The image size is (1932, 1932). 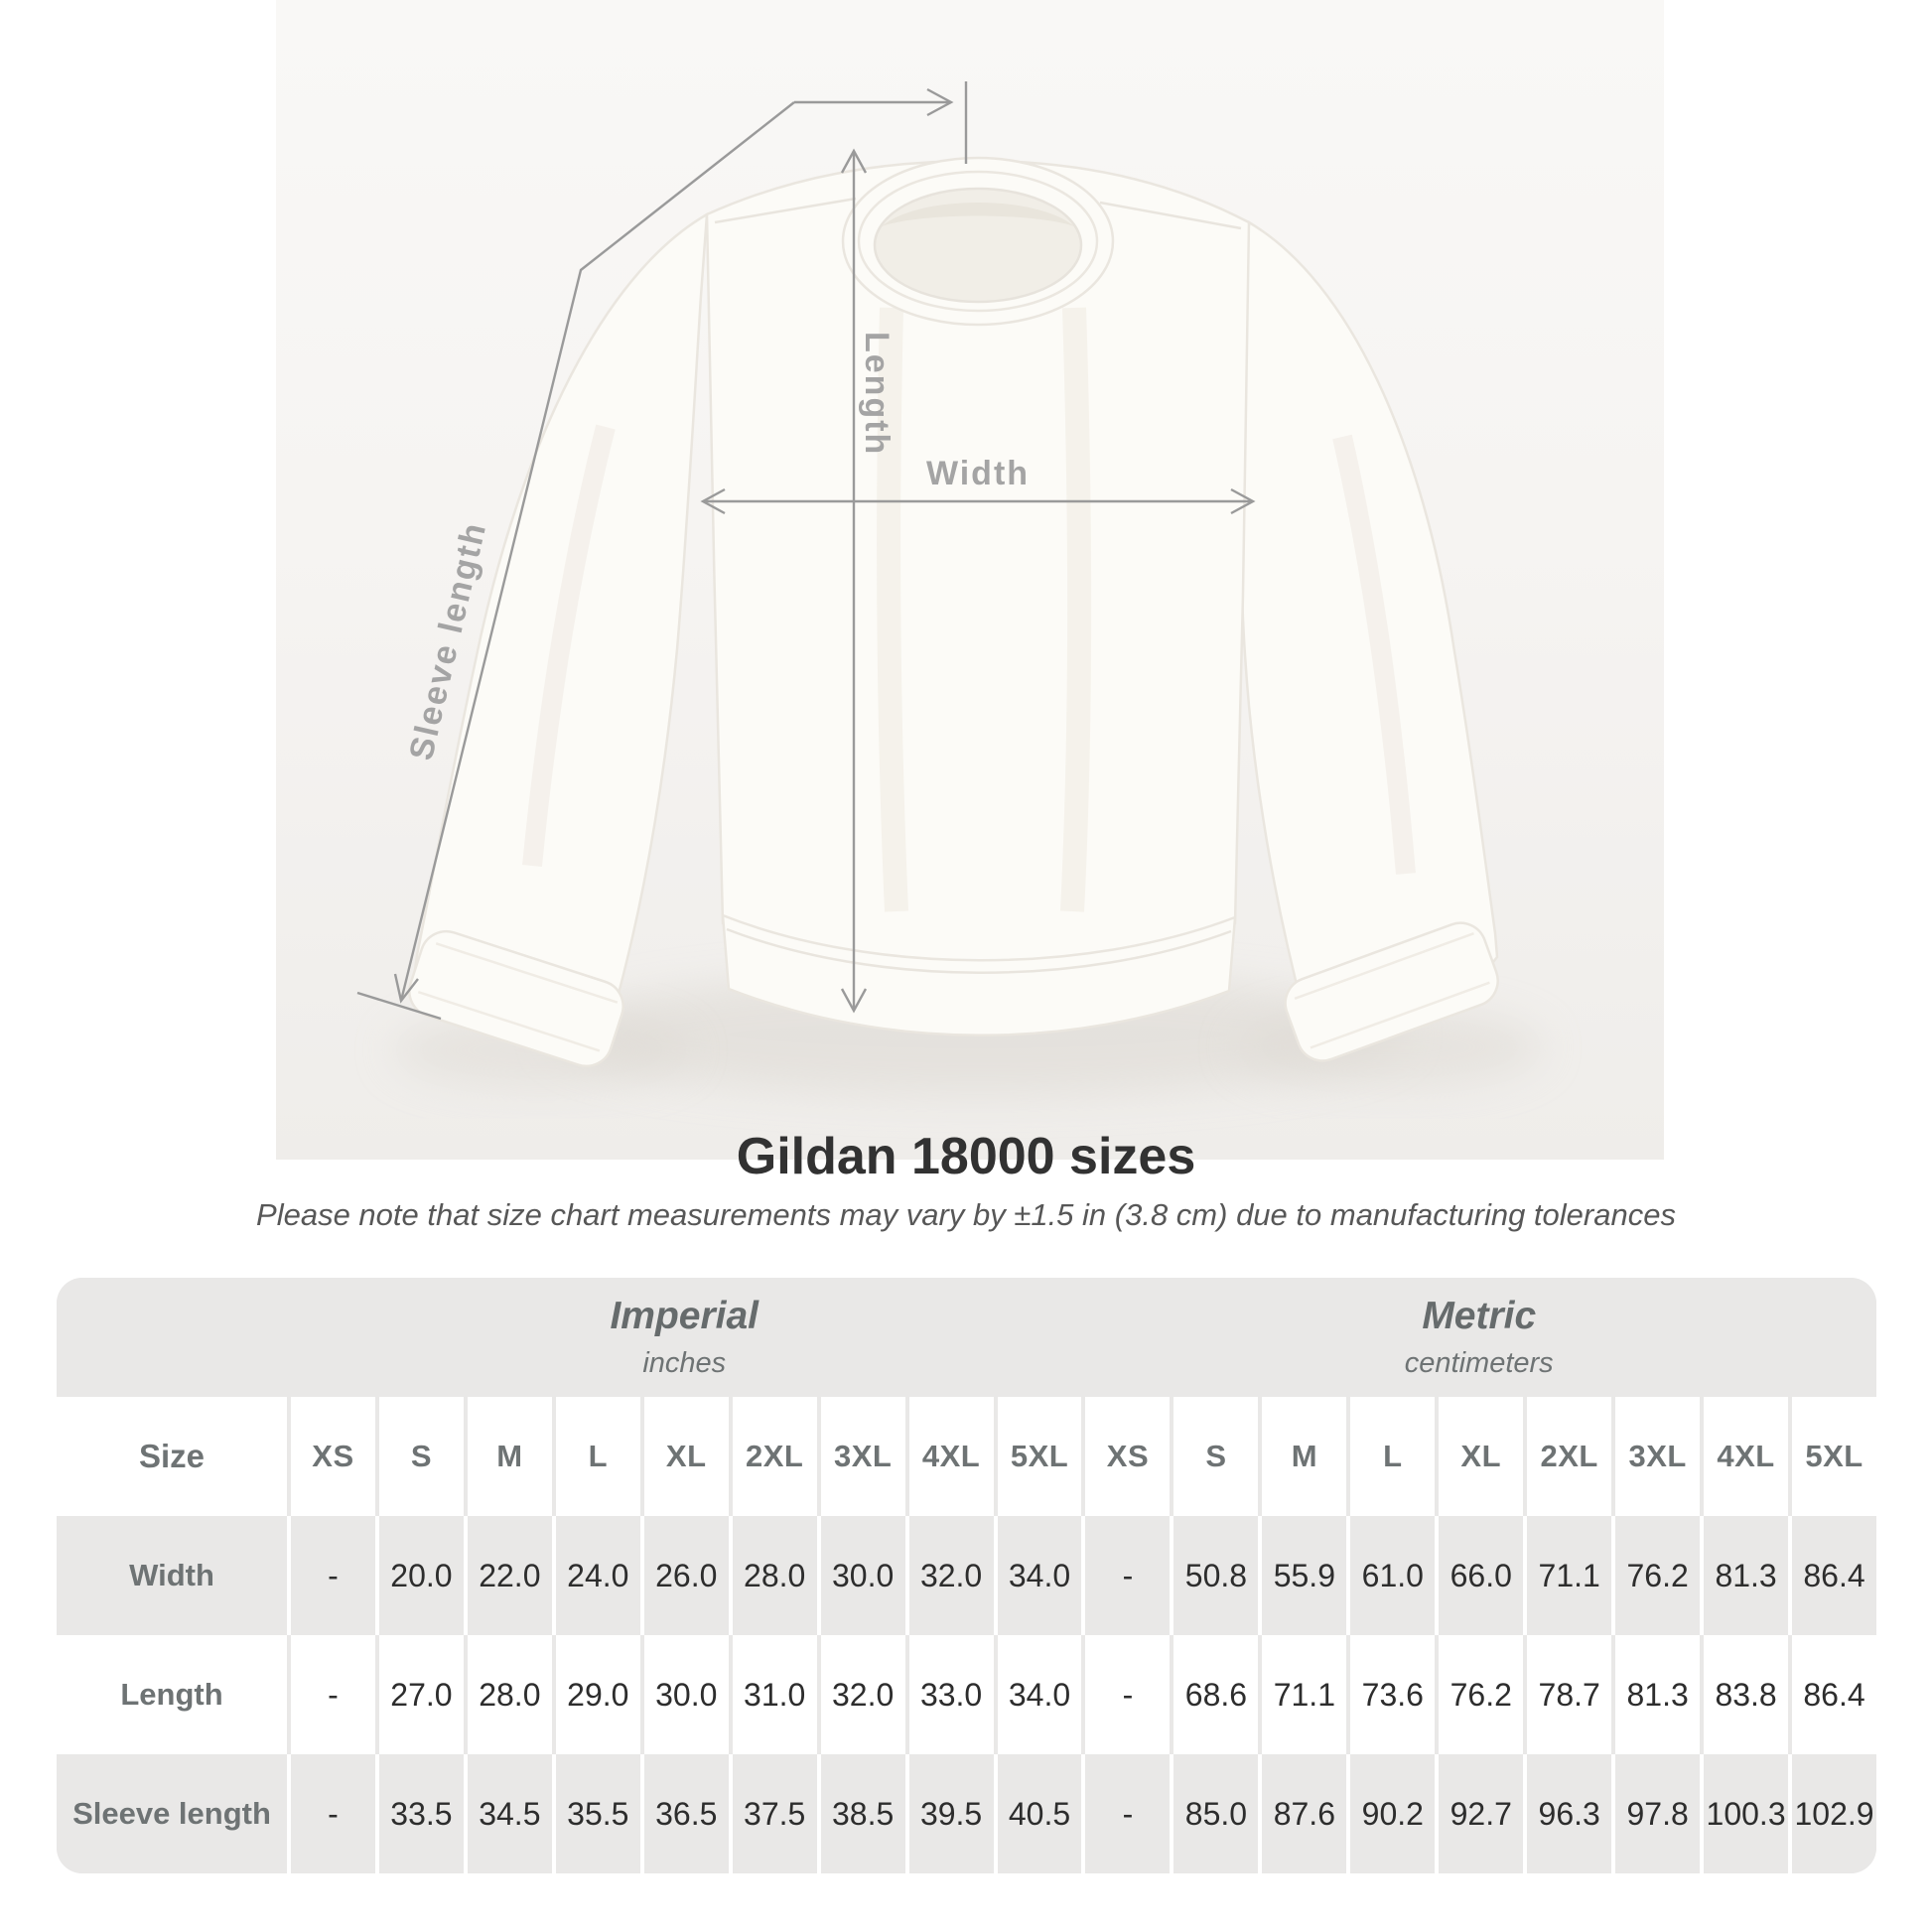 What do you see at coordinates (684, 1814) in the screenshot?
I see `value-cell-imperial: 36.5` at bounding box center [684, 1814].